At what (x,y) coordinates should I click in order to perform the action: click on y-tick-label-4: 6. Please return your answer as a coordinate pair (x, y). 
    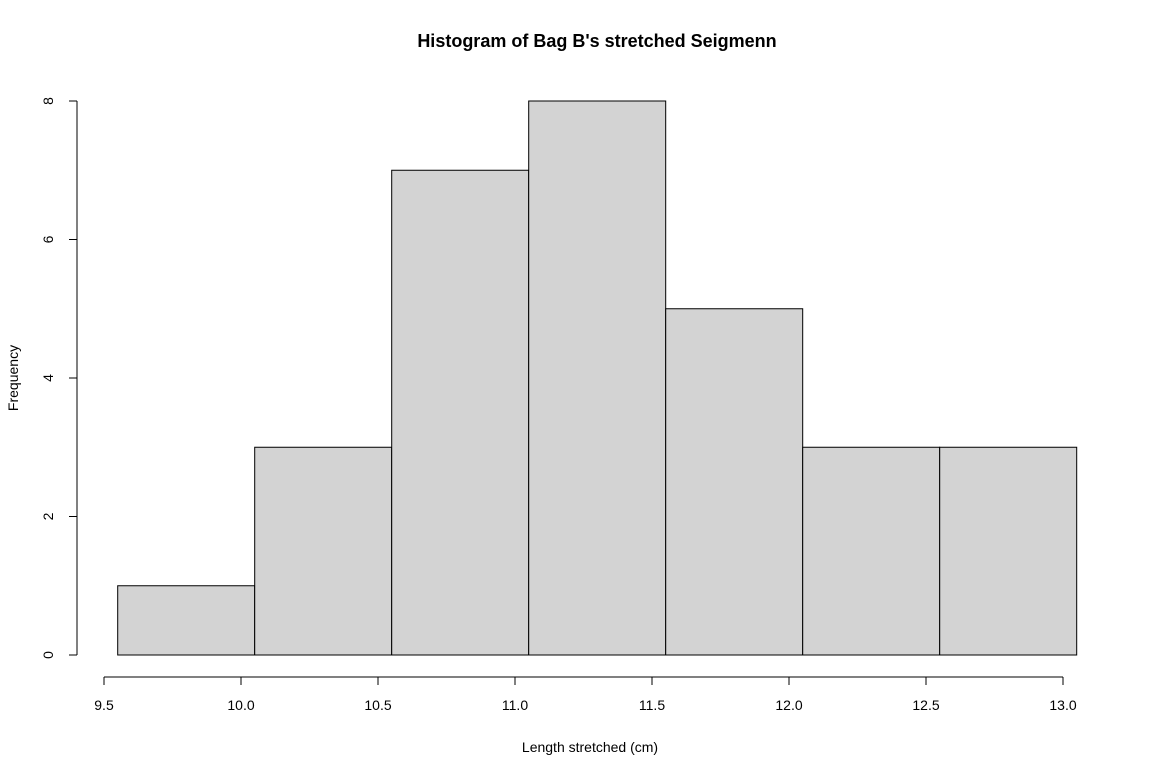
    Looking at the image, I should click on (48, 239).